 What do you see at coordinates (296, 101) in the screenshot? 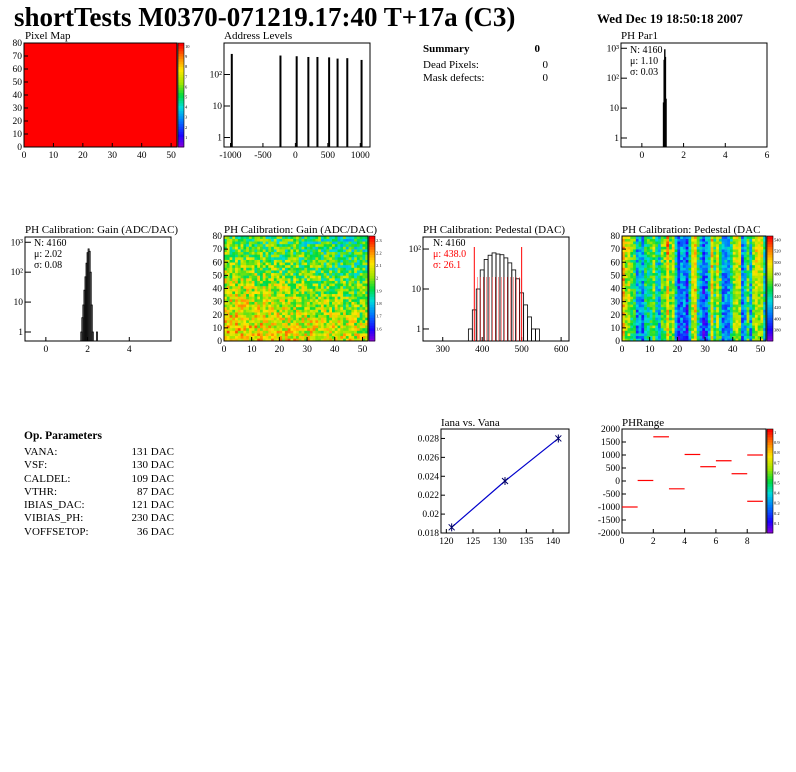
I see `address-peak` at bounding box center [296, 101].